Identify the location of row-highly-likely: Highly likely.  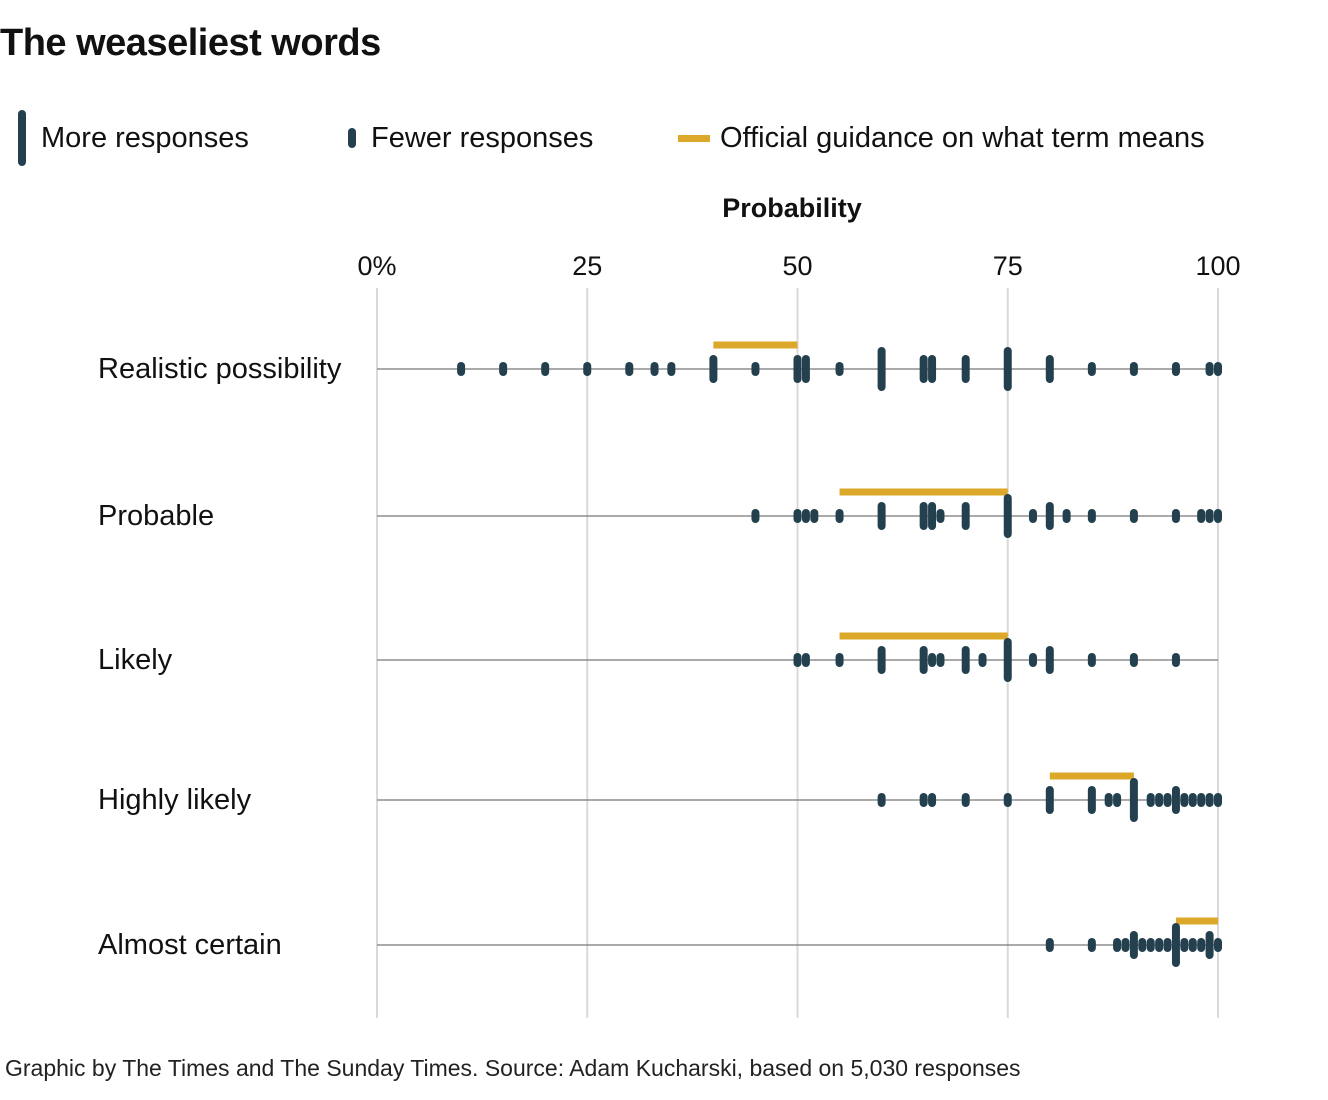
(660, 797).